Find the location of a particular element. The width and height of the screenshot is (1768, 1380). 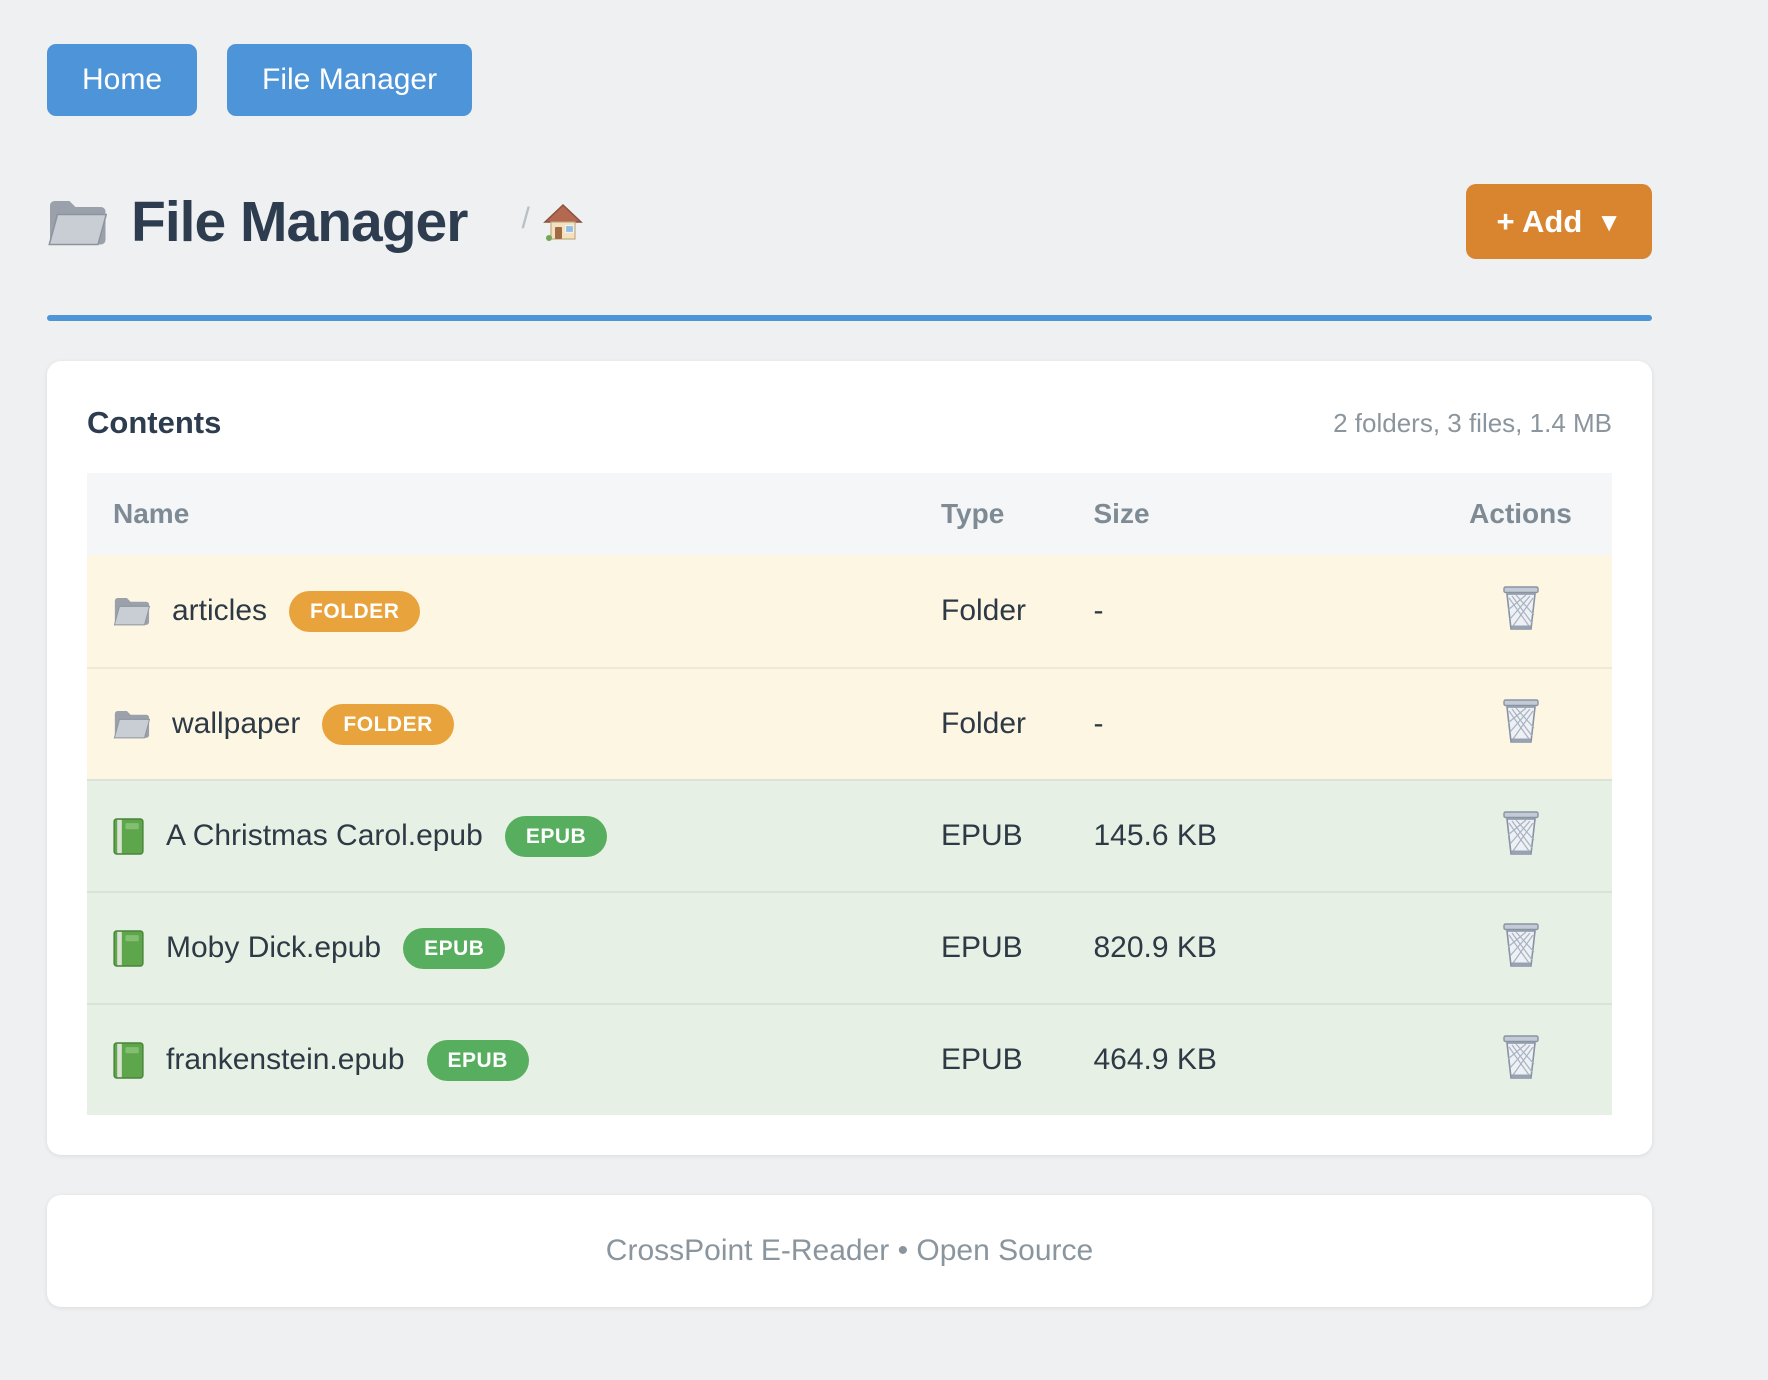

file-name: Moby Dick.epub is located at coordinates (274, 947).